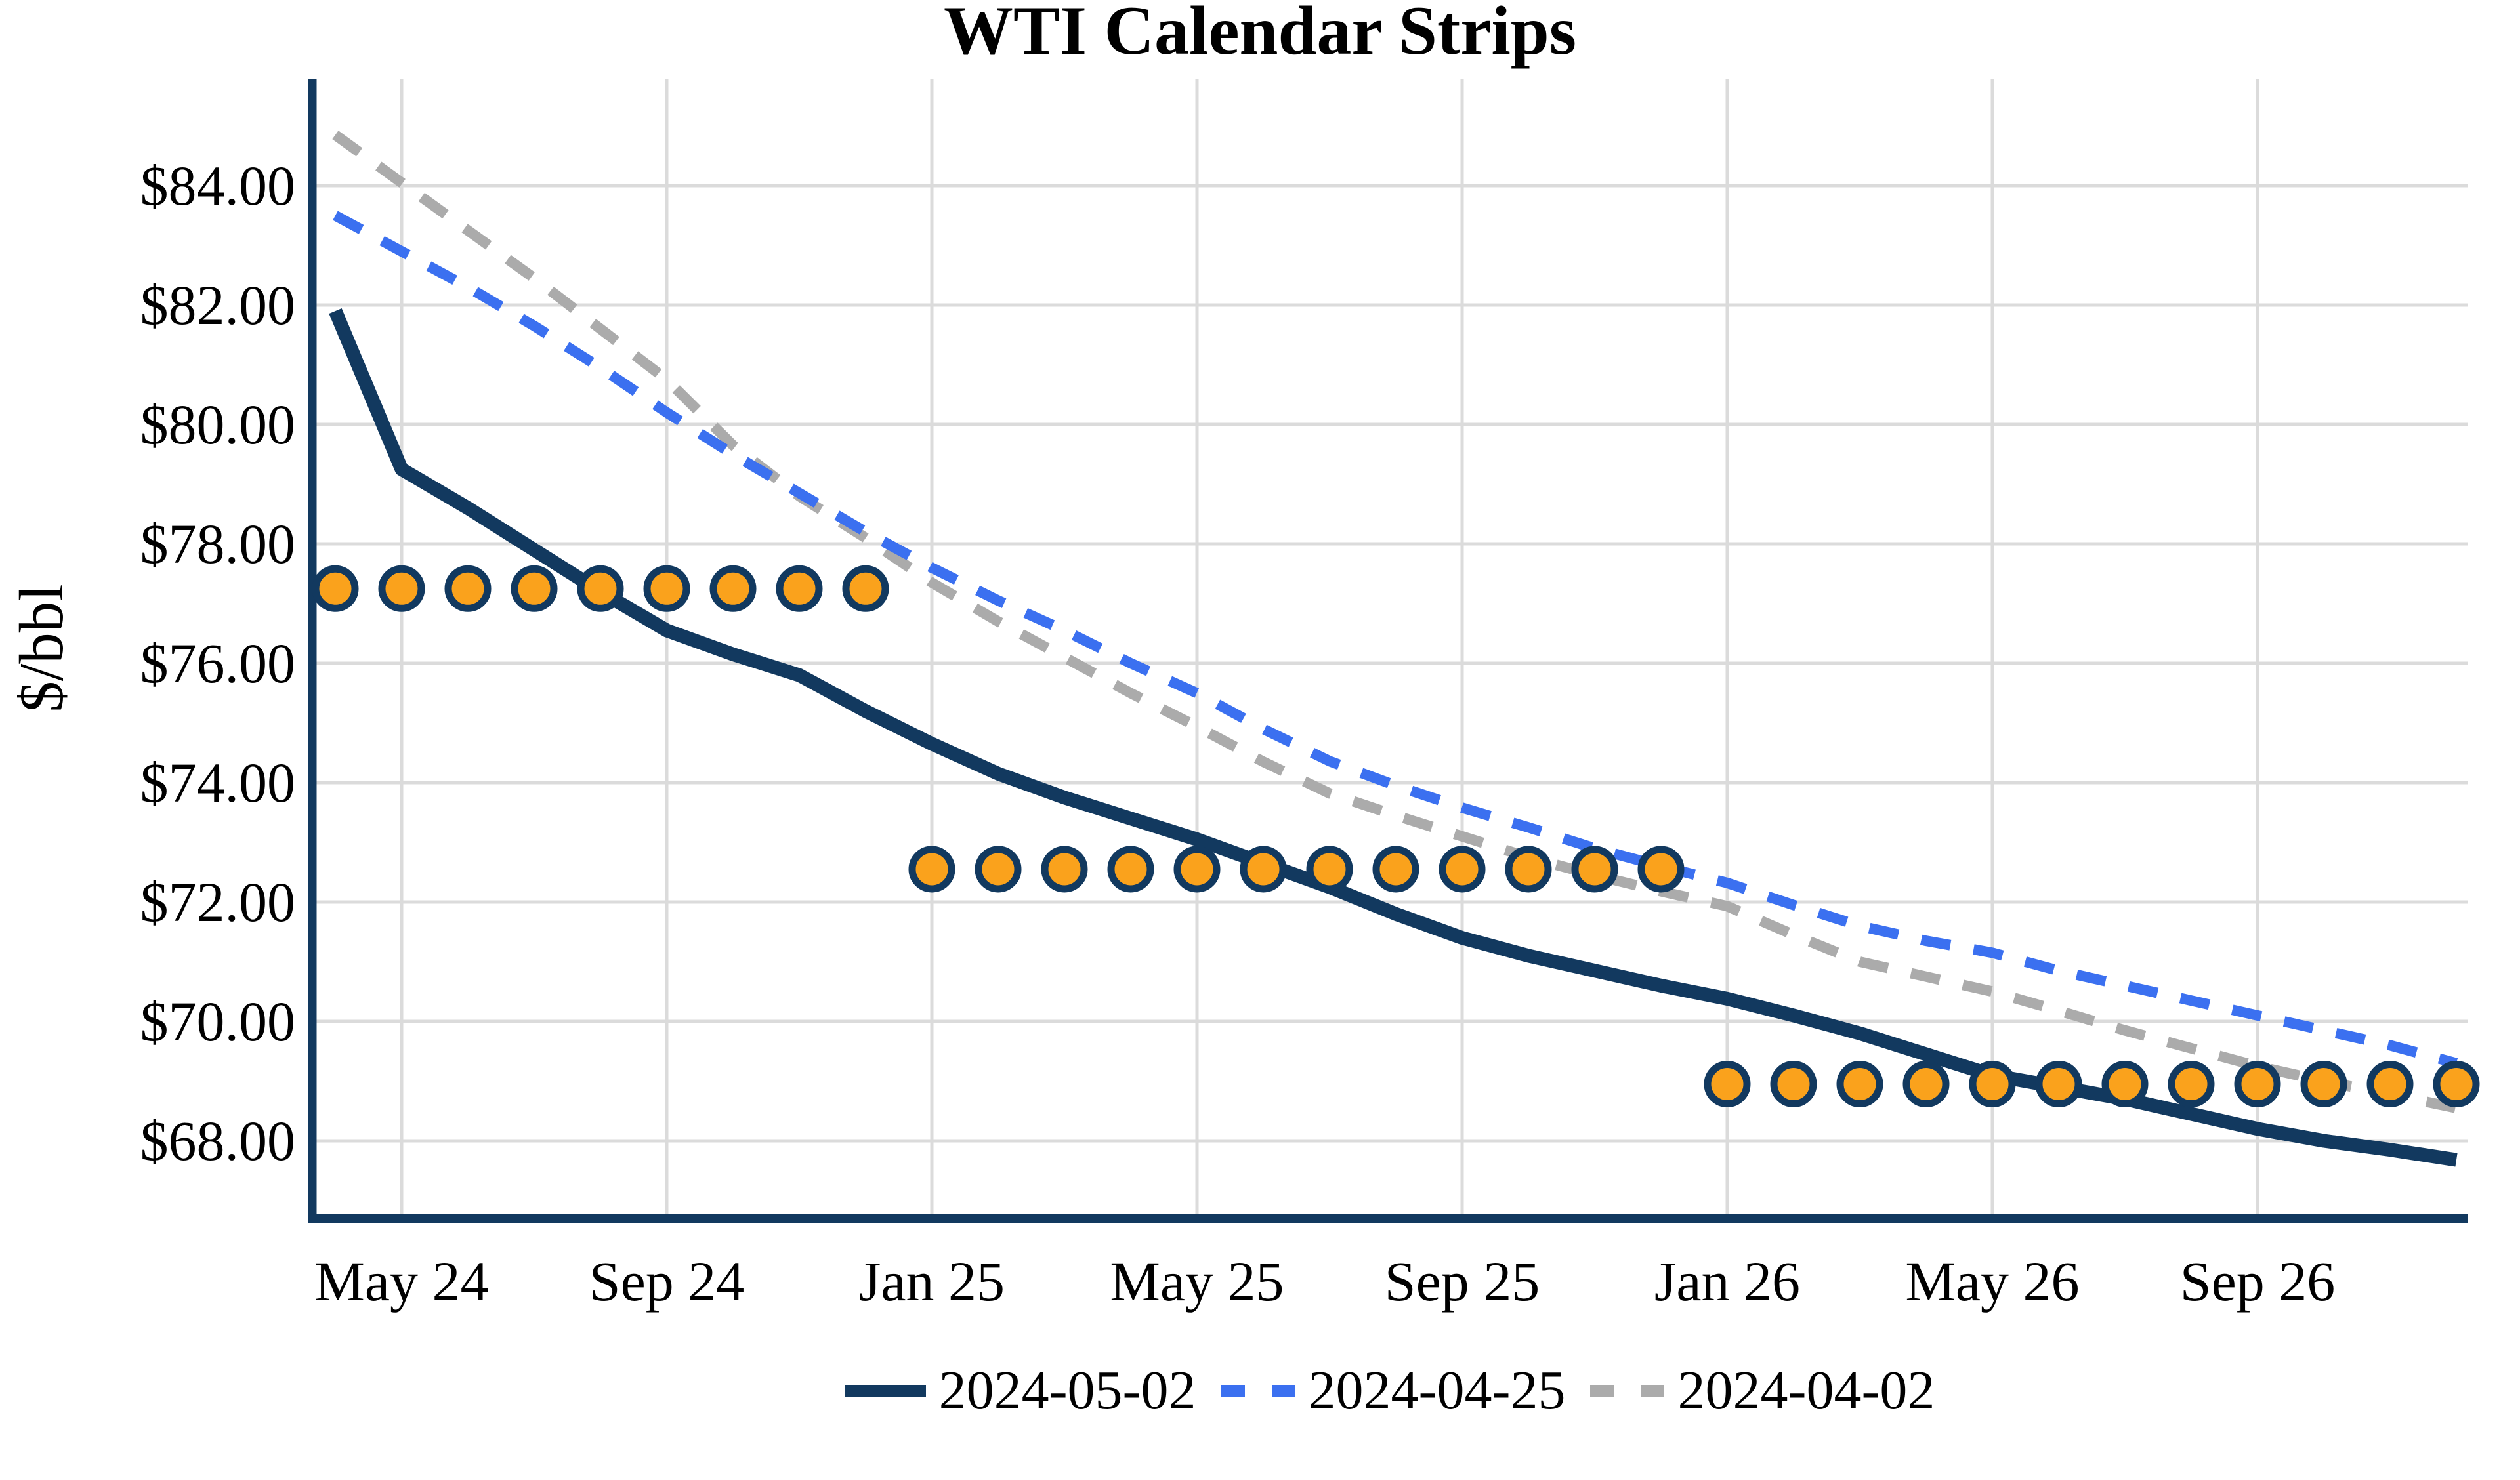  Describe the element at coordinates (1260, 34) in the screenshot. I see `chart-title: WTI Calendar Strips` at that location.